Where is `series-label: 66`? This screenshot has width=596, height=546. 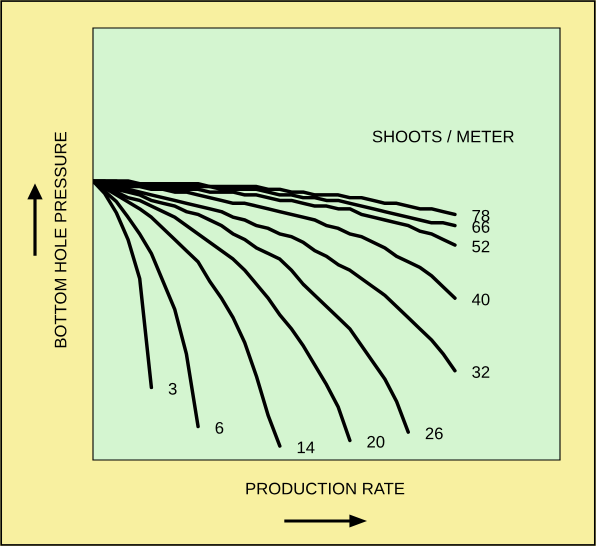 series-label: 66 is located at coordinates (481, 227).